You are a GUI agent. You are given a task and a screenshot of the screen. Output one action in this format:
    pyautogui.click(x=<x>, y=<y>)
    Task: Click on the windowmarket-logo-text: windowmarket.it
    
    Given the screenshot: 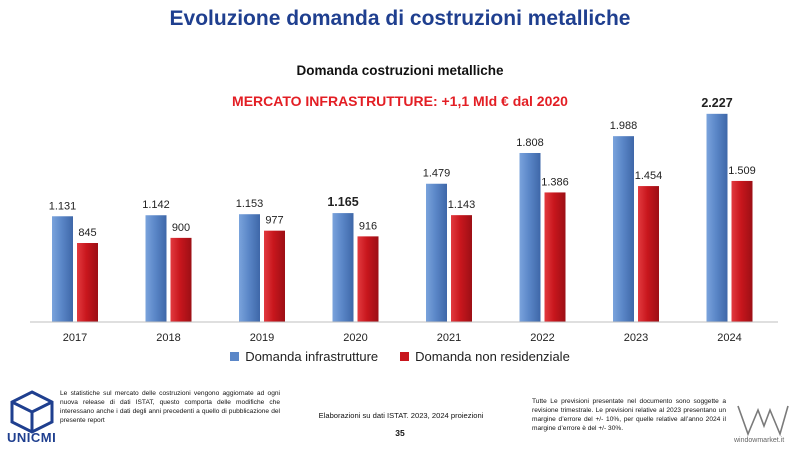 What is the action you would take?
    pyautogui.click(x=759, y=440)
    